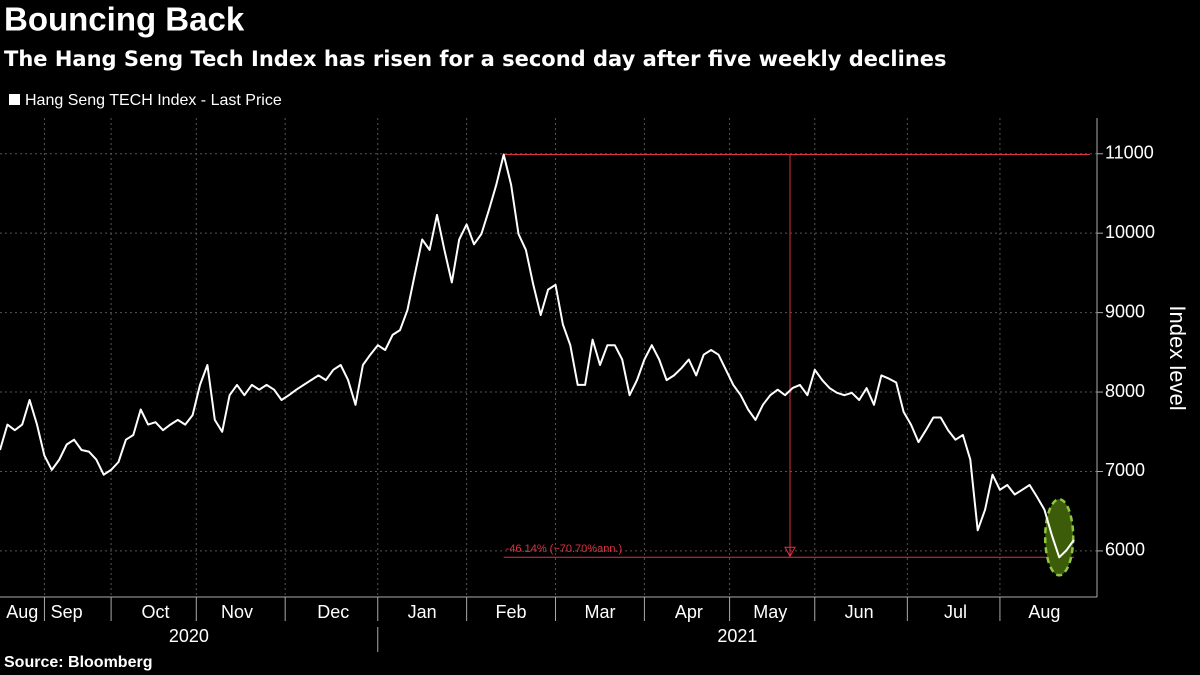 Image resolution: width=1200 pixels, height=675 pixels. Describe the element at coordinates (1059, 537) in the screenshot. I see `highlight` at that location.